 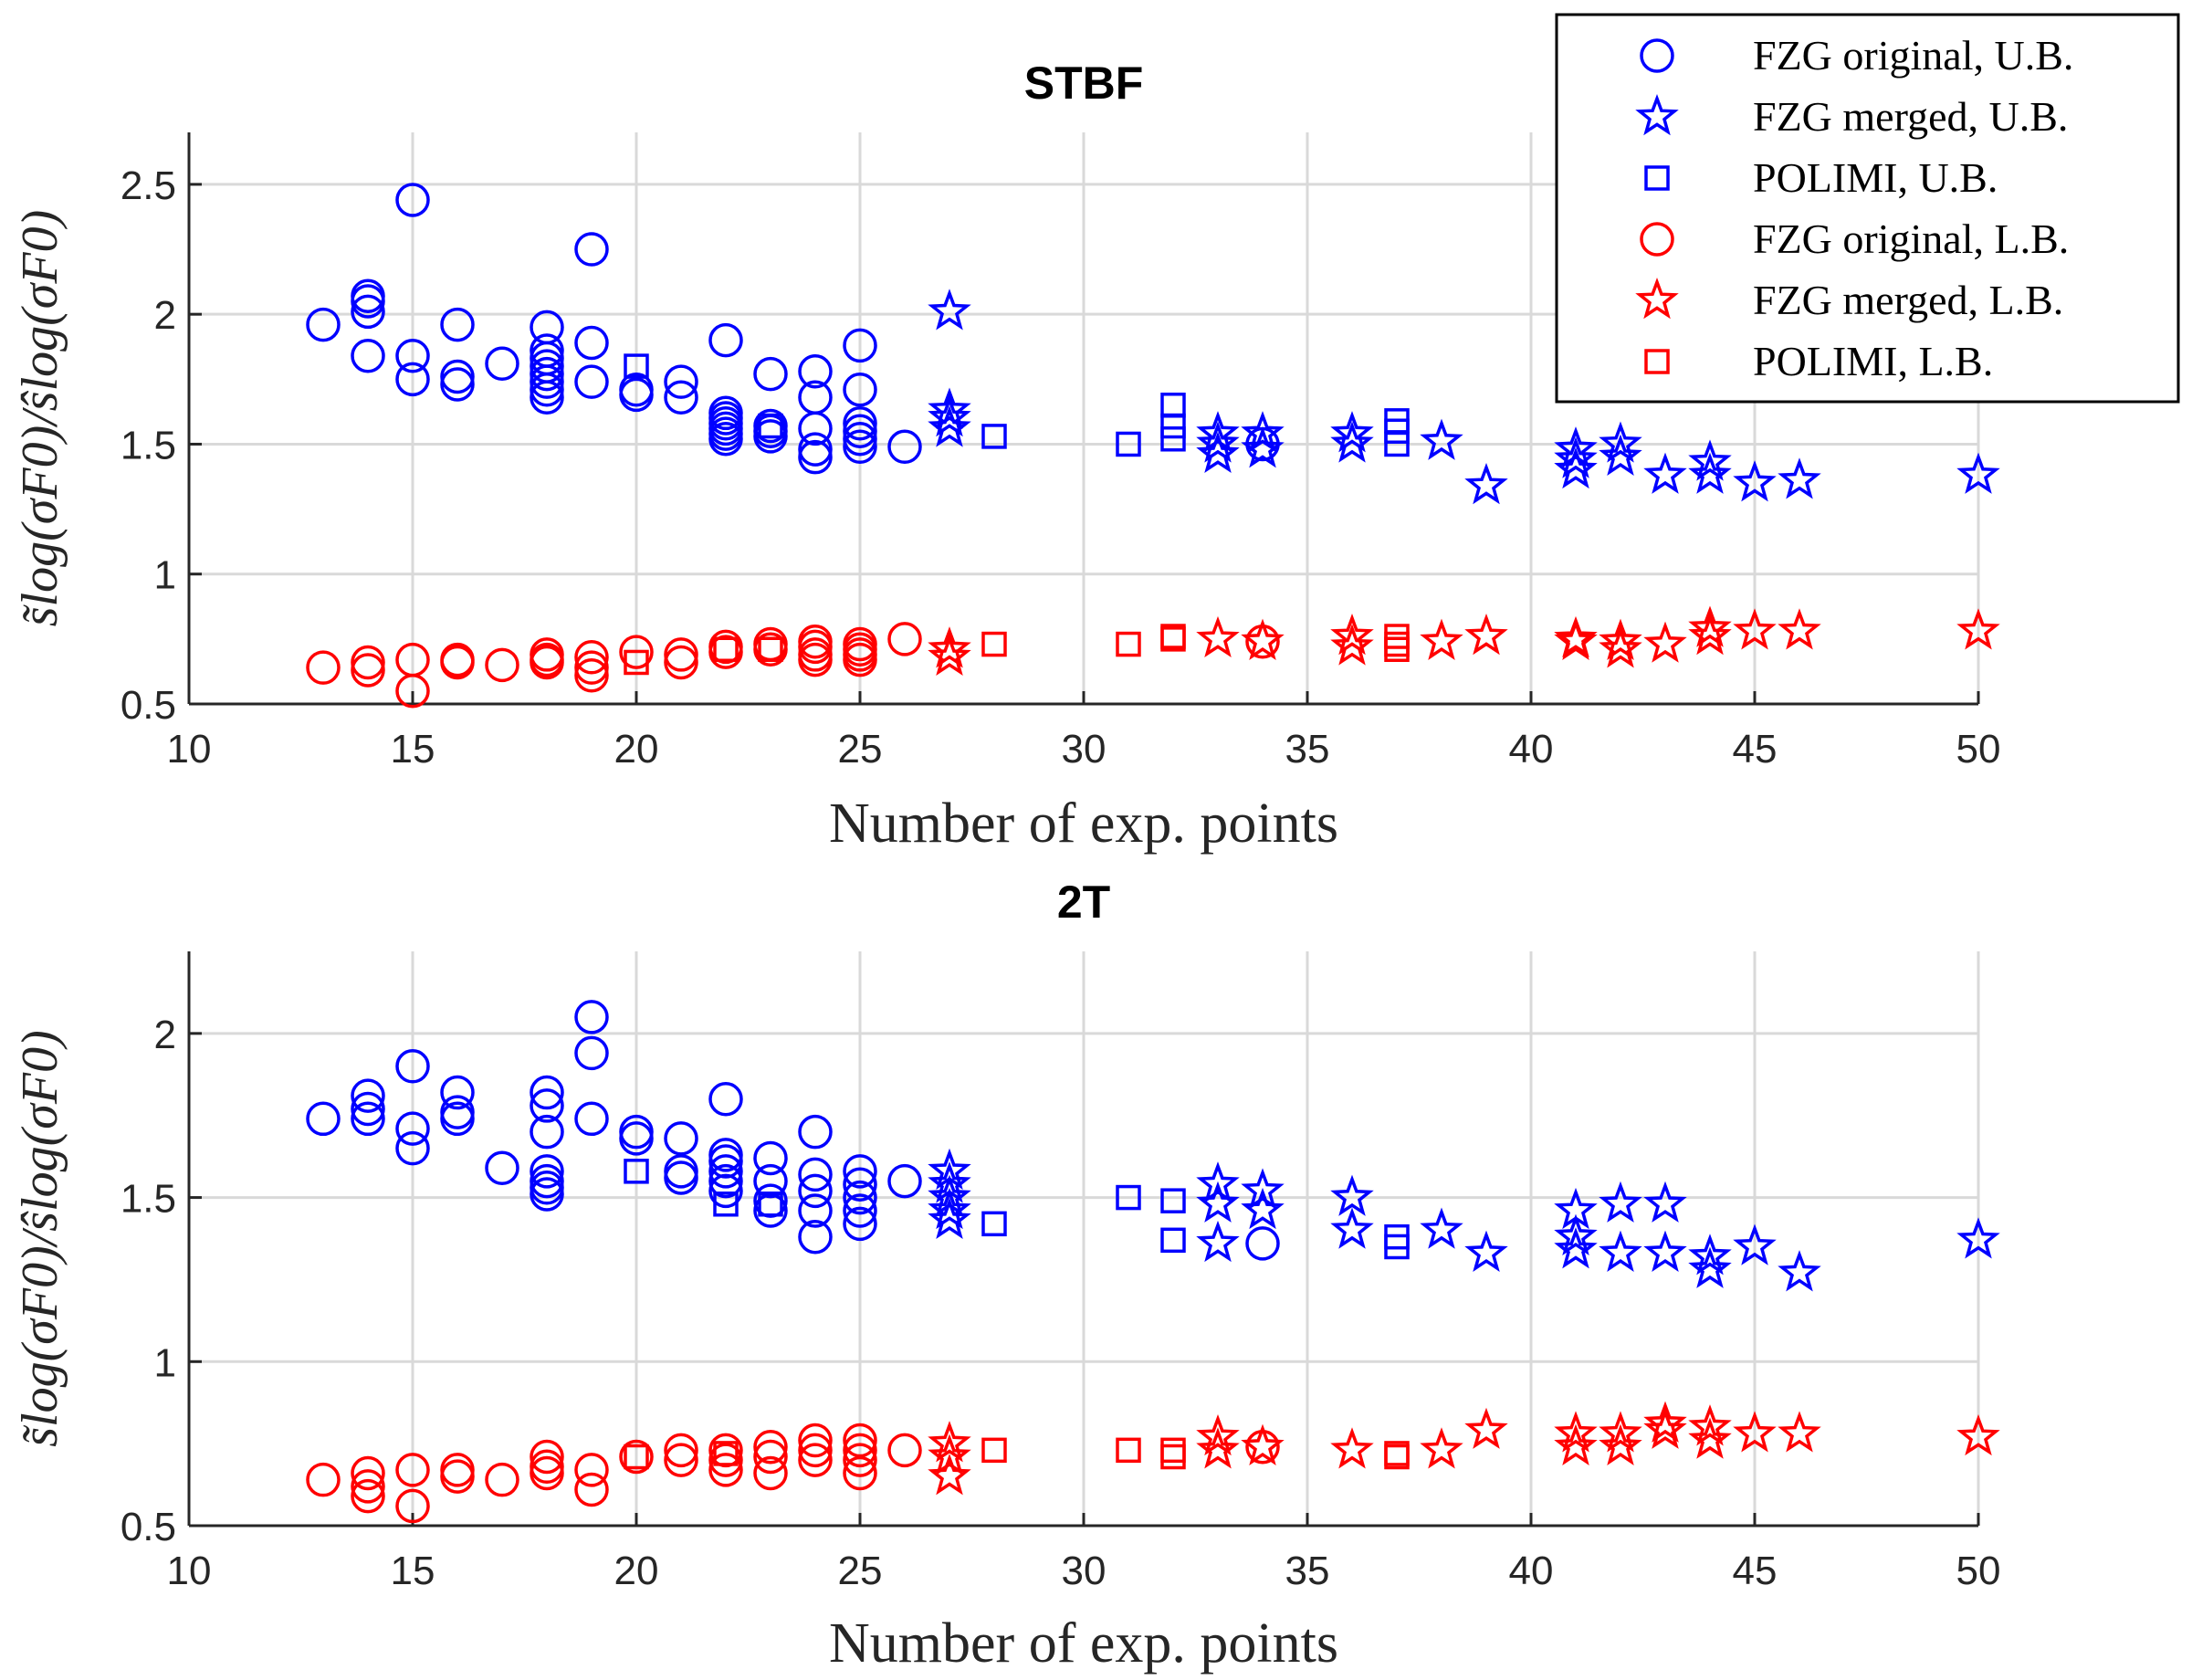 I want to click on stbf-y-axis-label: s̃log(σF0)/ŝlog(σF0), so click(x=40, y=418).